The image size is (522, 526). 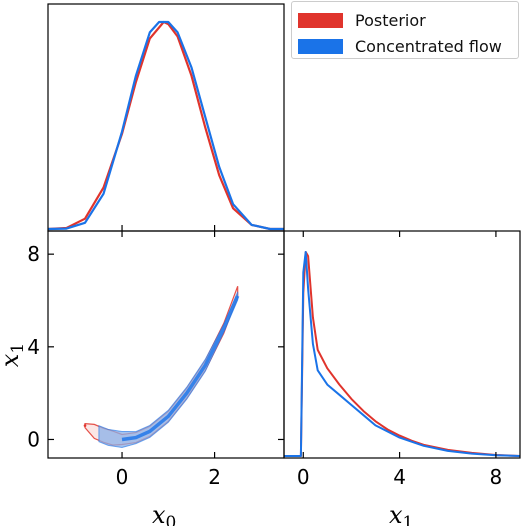 I want to click on x1-tick-label-8: 8, so click(x=496, y=477).